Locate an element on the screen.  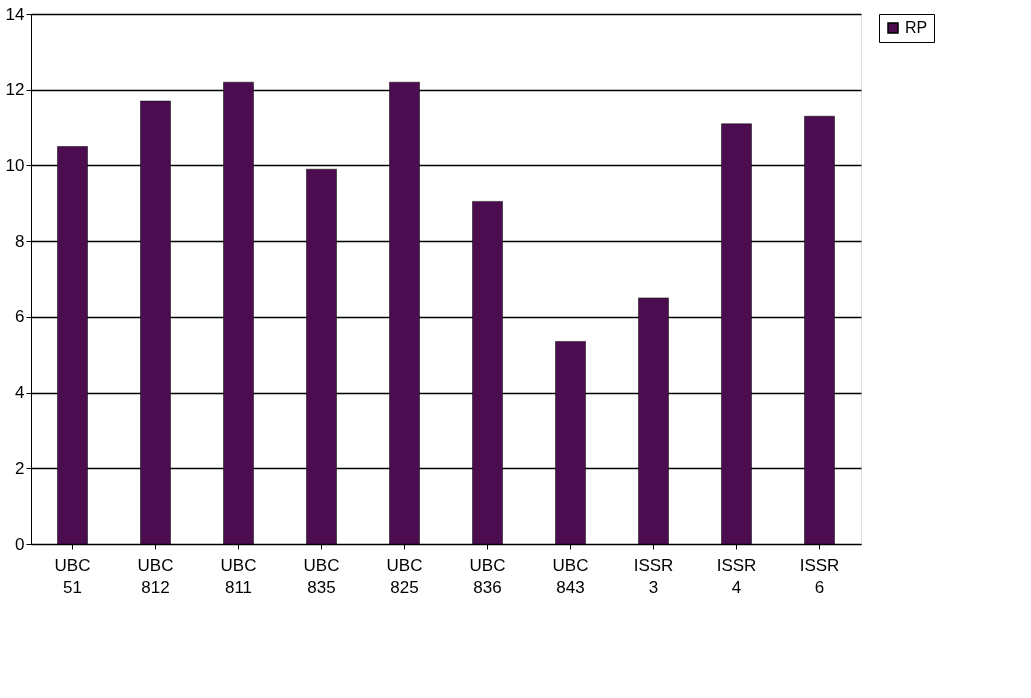
x-tick-label: UBC 812 is located at coordinates (155, 576).